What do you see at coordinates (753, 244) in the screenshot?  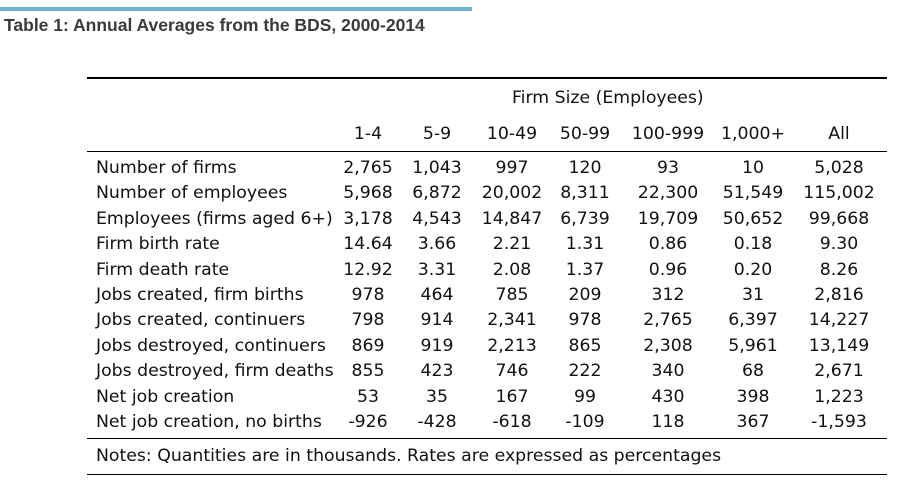 I see `table-cell: 0.18` at bounding box center [753, 244].